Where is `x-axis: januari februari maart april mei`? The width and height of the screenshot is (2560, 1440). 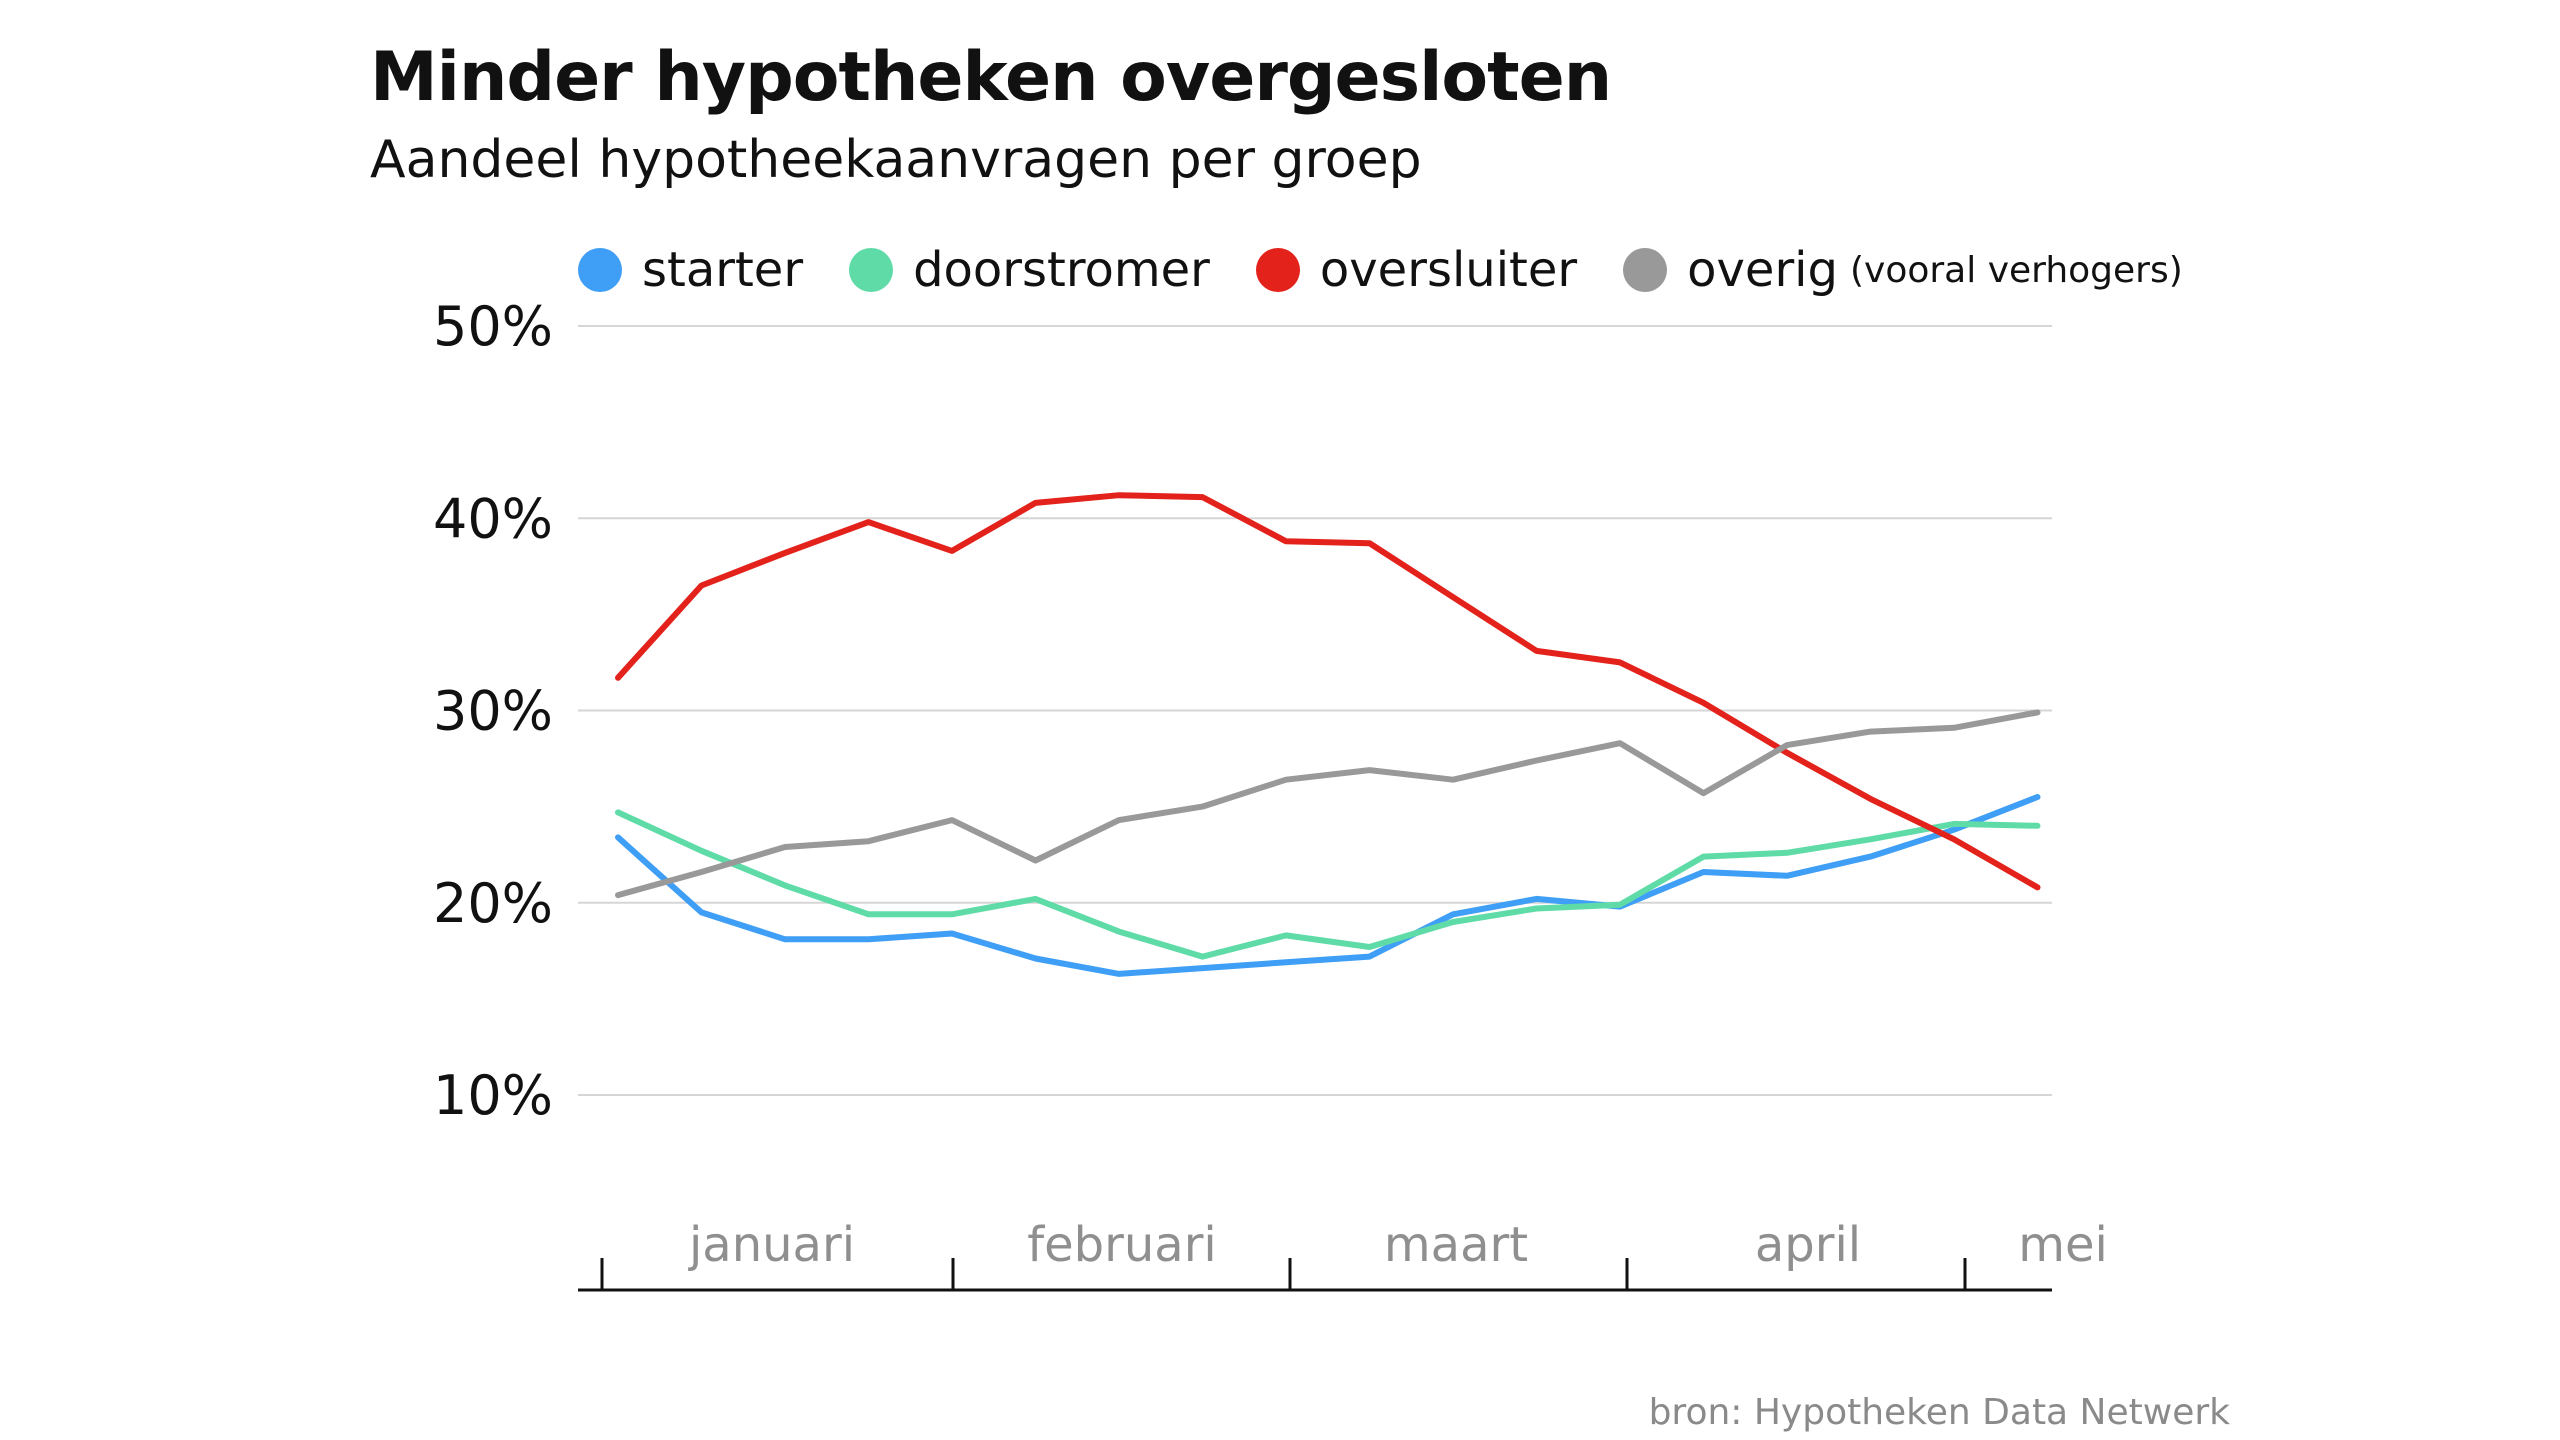
x-axis: januari februari maart april mei is located at coordinates (1343, 1254).